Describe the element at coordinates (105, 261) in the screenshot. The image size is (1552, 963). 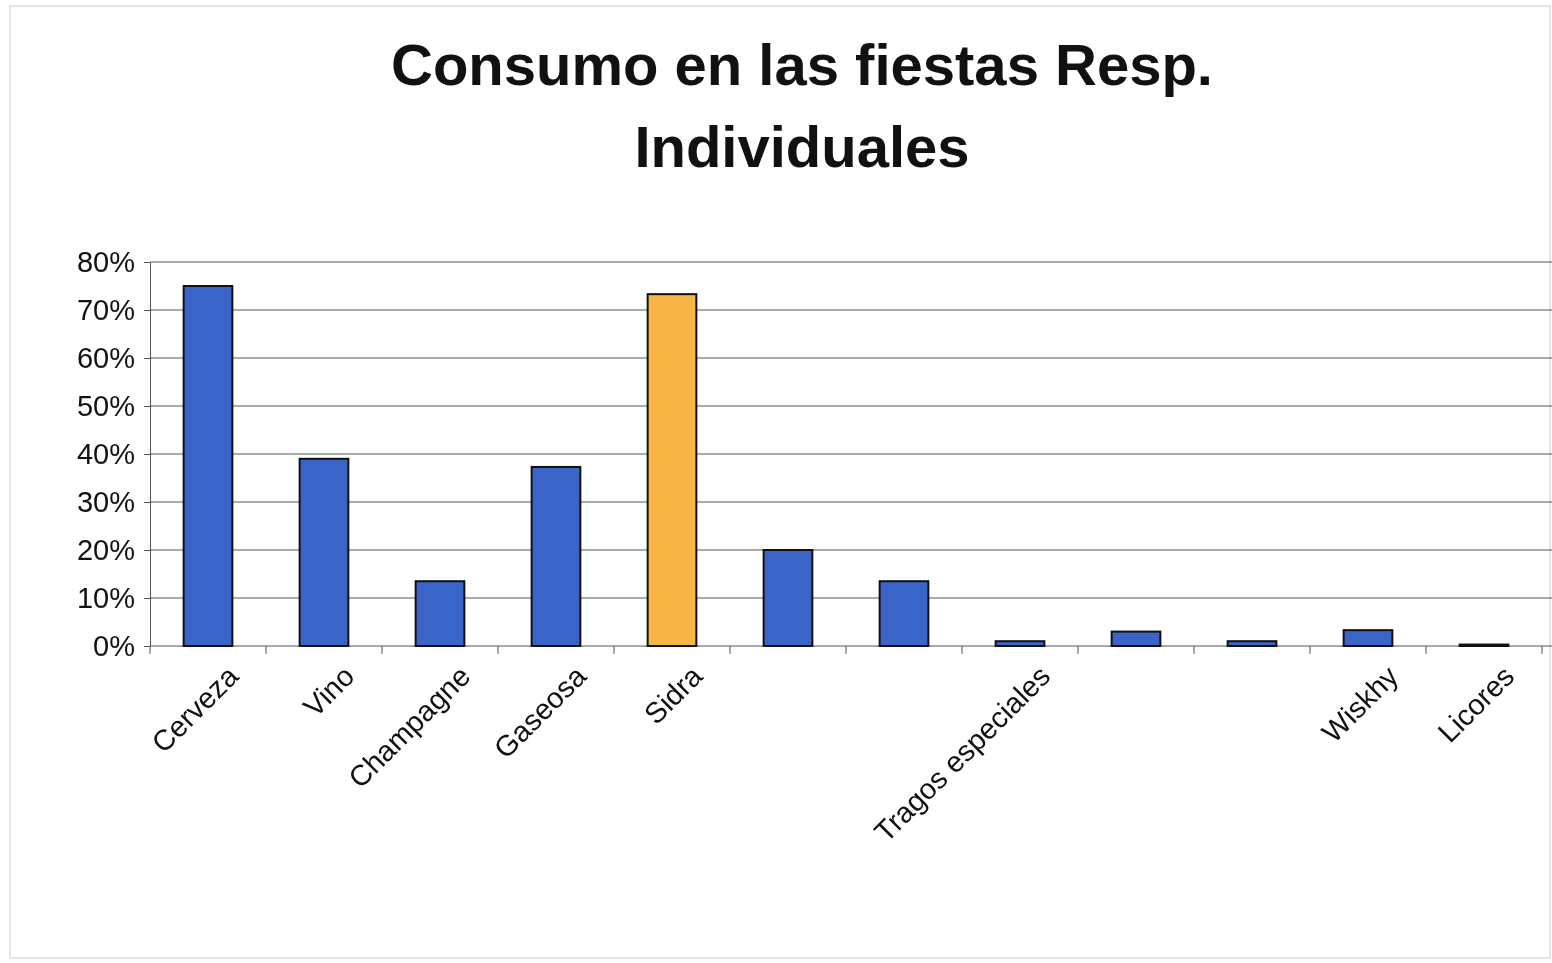
I see `y-tick-label: 80%` at that location.